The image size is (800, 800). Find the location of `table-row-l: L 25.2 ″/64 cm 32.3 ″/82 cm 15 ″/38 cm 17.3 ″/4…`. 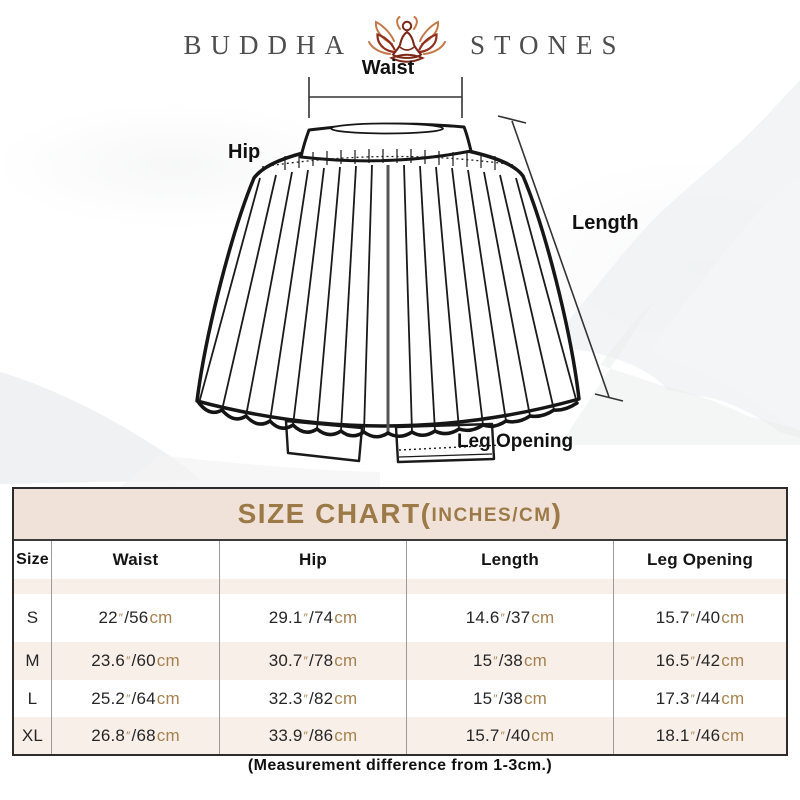

table-row-l: L 25.2 ″/64 cm 32.3 ″/82 cm 15 ″/38 cm 17.3 ″/4… is located at coordinates (400, 698).